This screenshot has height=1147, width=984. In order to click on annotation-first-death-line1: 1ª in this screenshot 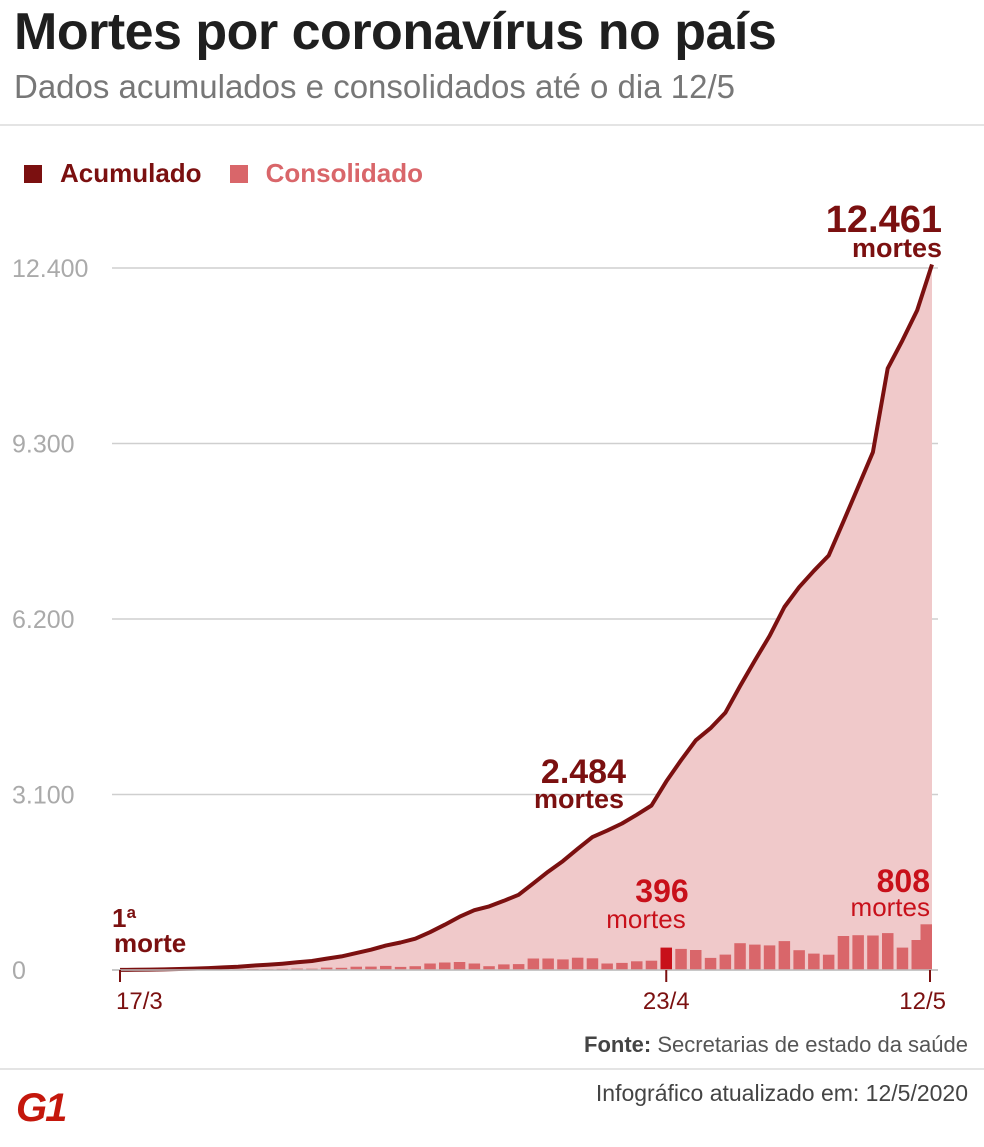, I will do `click(124, 918)`.